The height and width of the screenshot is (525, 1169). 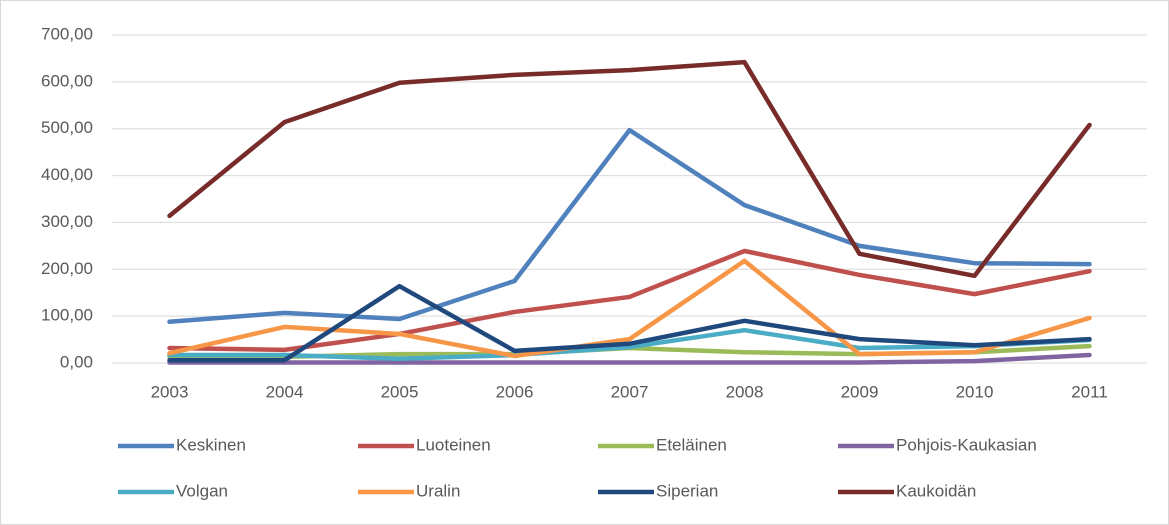 I want to click on x-tick-label: 2008, so click(x=745, y=391).